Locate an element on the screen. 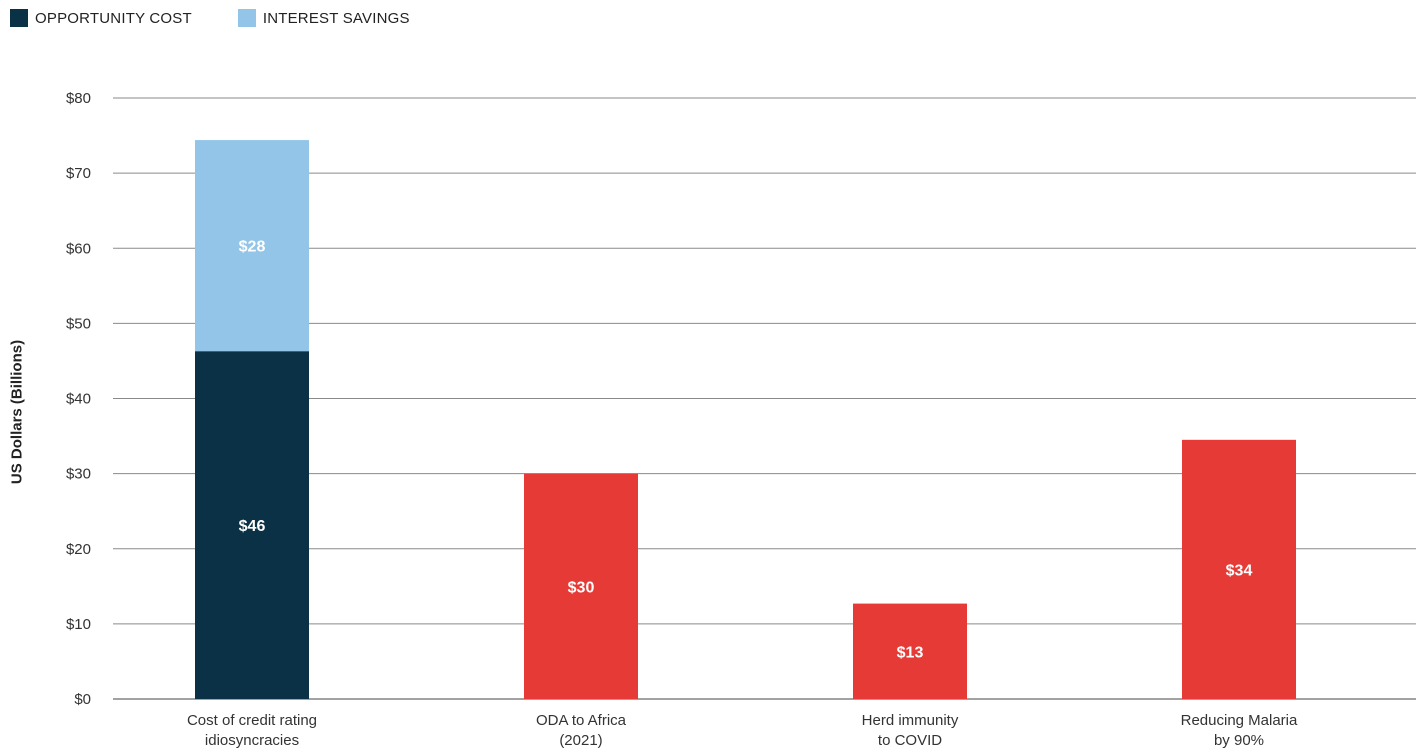  x-tick-label: Reducing Malaria is located at coordinates (1239, 720).